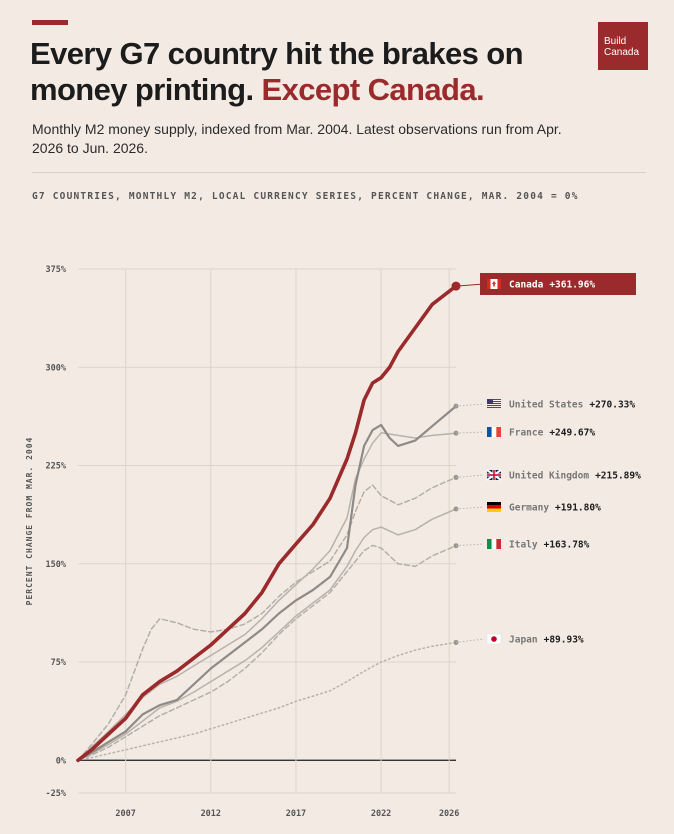  Describe the element at coordinates (572, 285) in the screenshot. I see `series-value-label: +361.96%` at that location.